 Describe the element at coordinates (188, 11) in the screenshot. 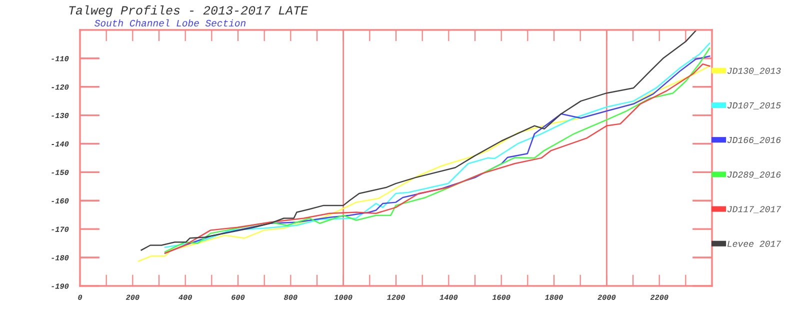

I see `chart-title: Talweg Profiles - 2013-2017 LATE` at that location.